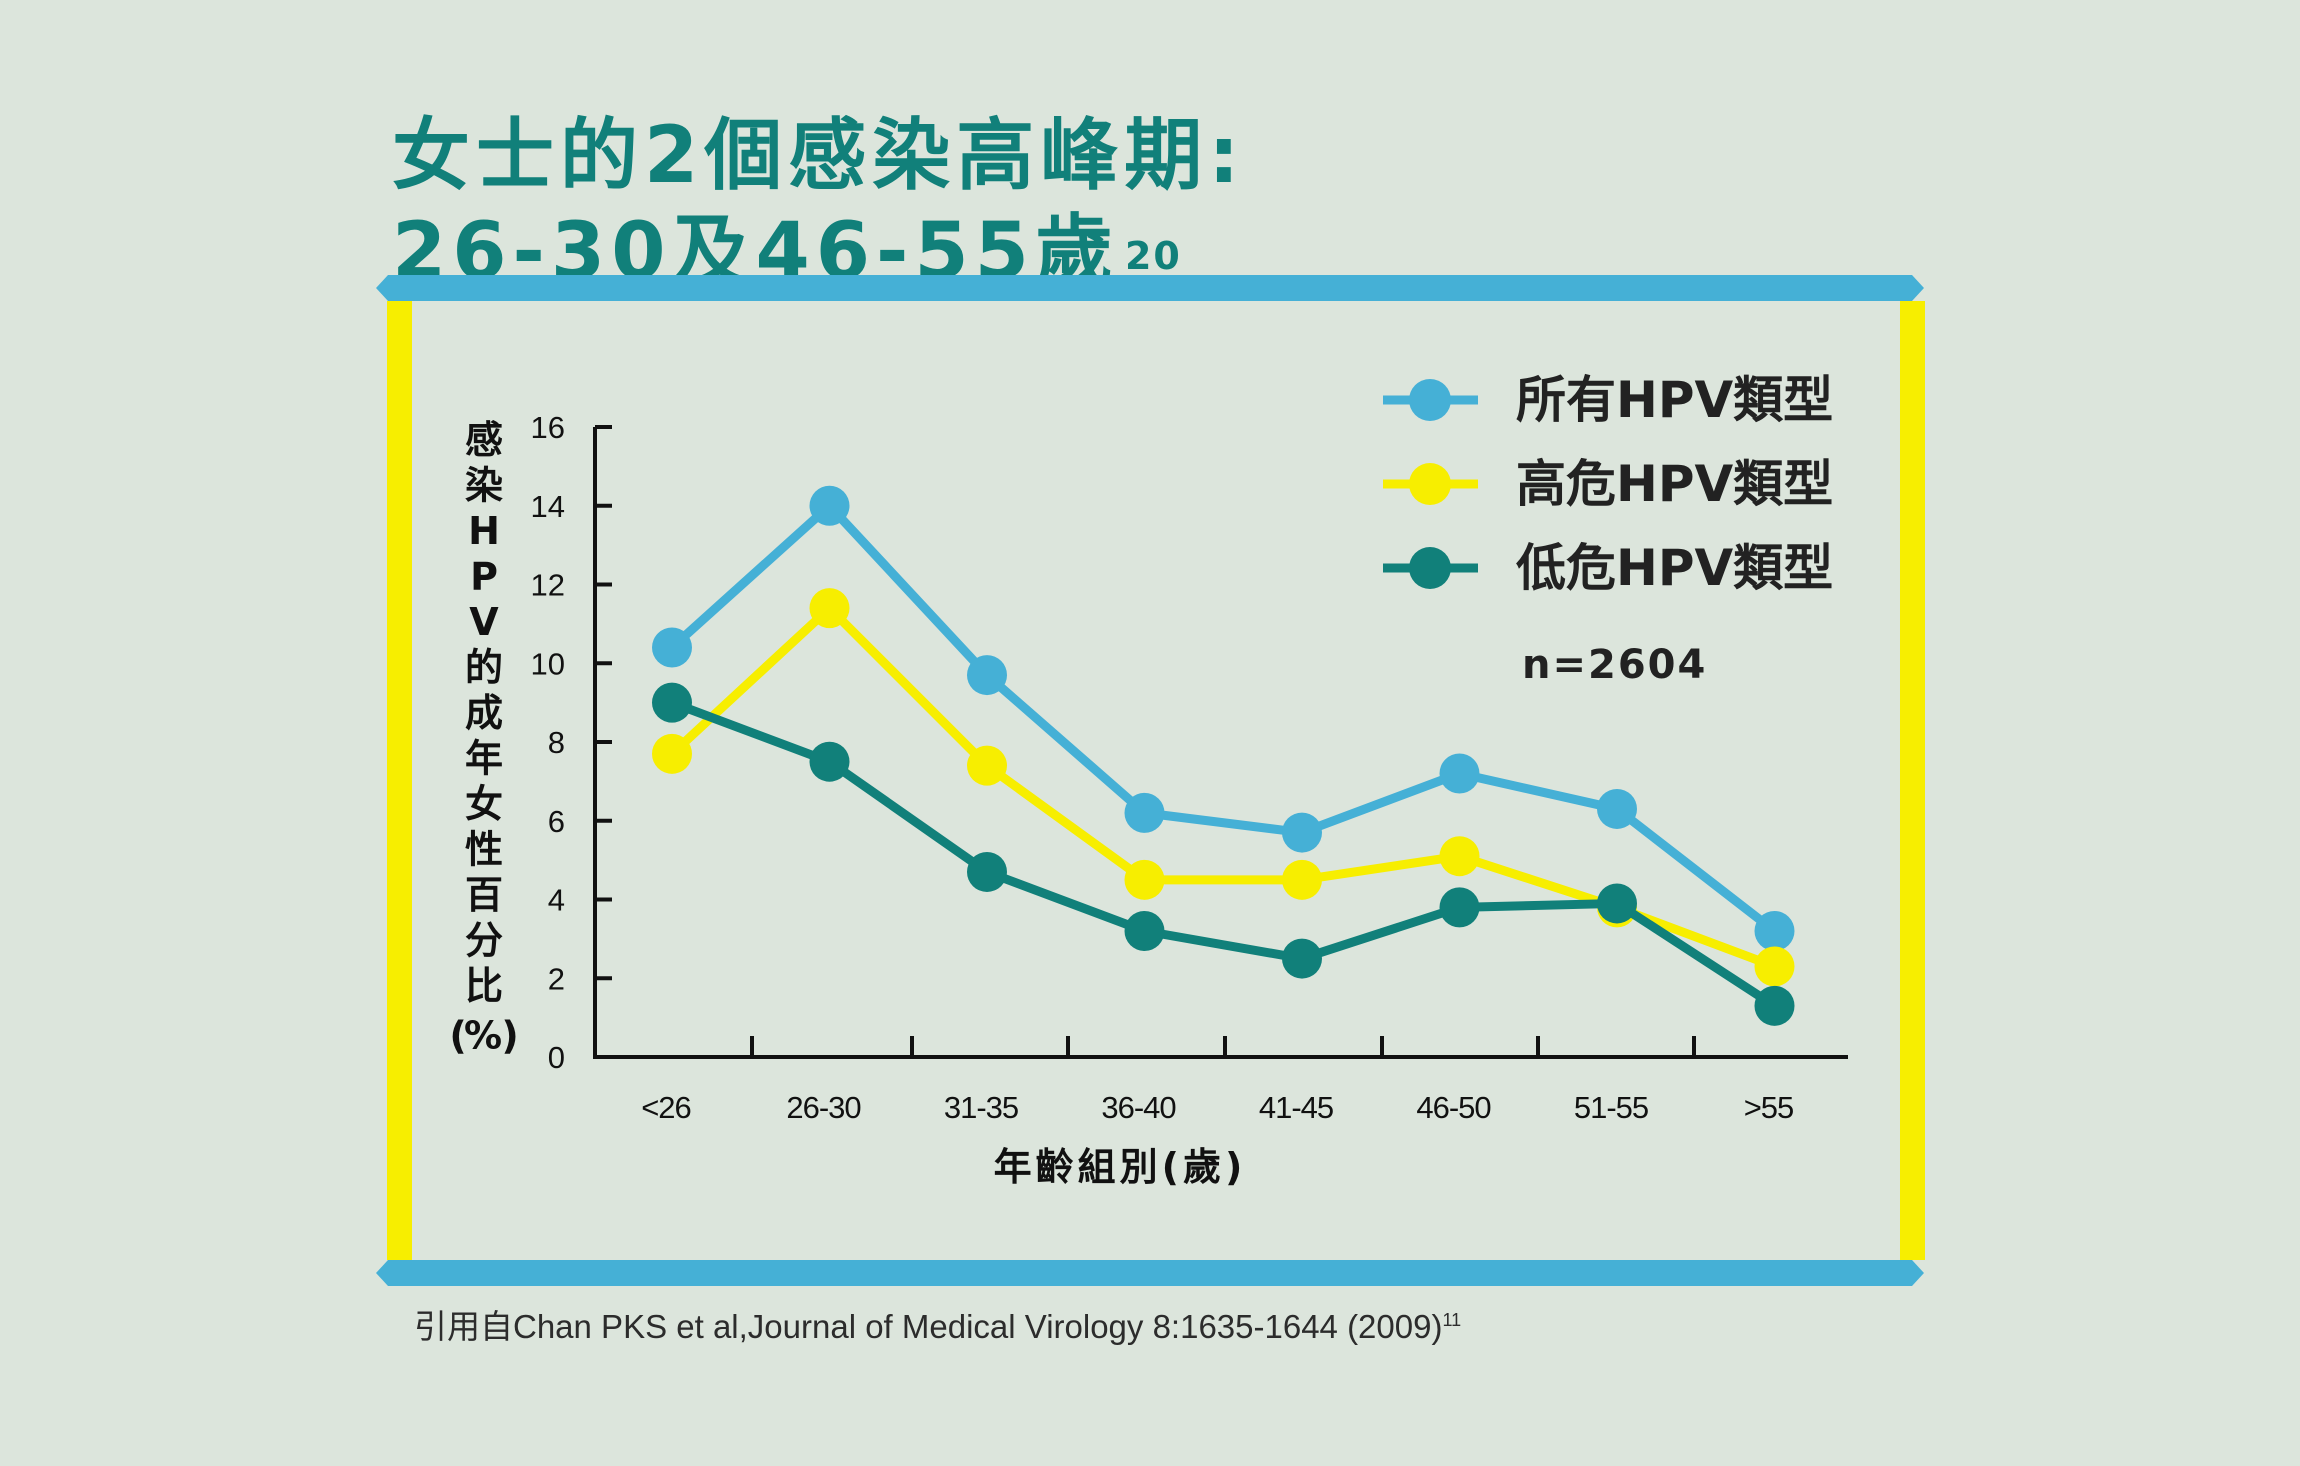  Describe the element at coordinates (556, 821) in the screenshot. I see `y-tick-label: 6` at that location.